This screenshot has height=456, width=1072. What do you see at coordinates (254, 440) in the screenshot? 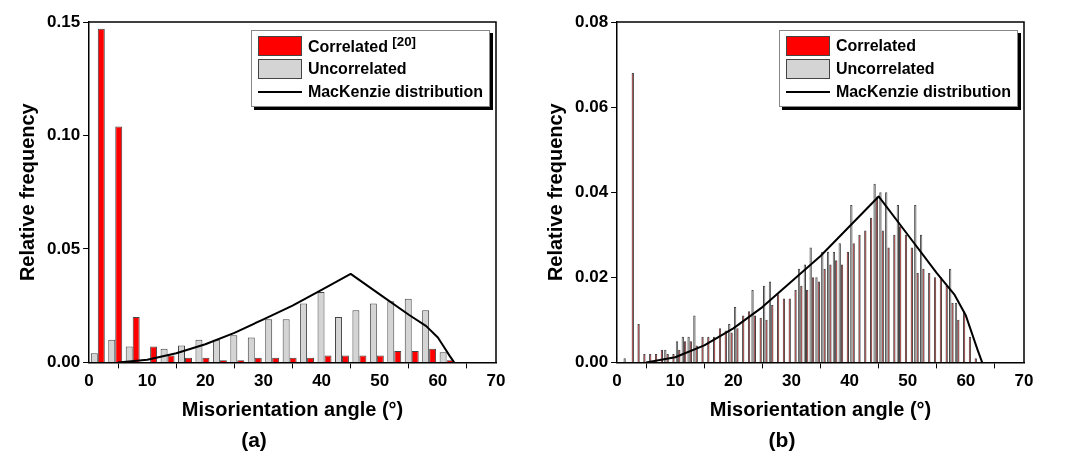
I see `text: (a)` at bounding box center [254, 440].